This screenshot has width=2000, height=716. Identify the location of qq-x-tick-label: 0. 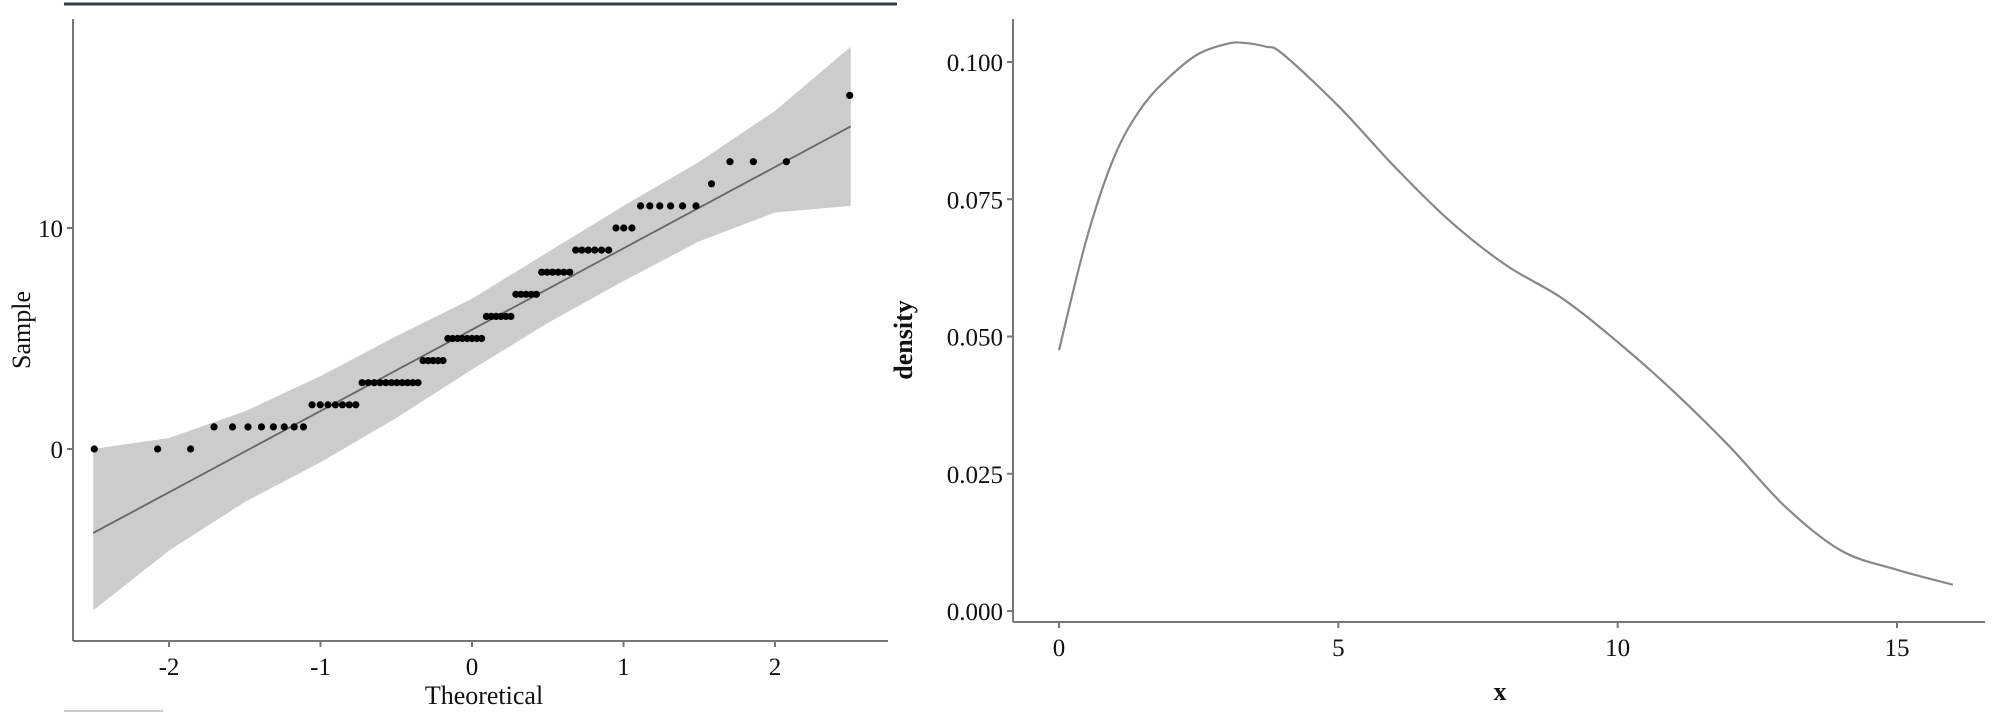
(472, 667).